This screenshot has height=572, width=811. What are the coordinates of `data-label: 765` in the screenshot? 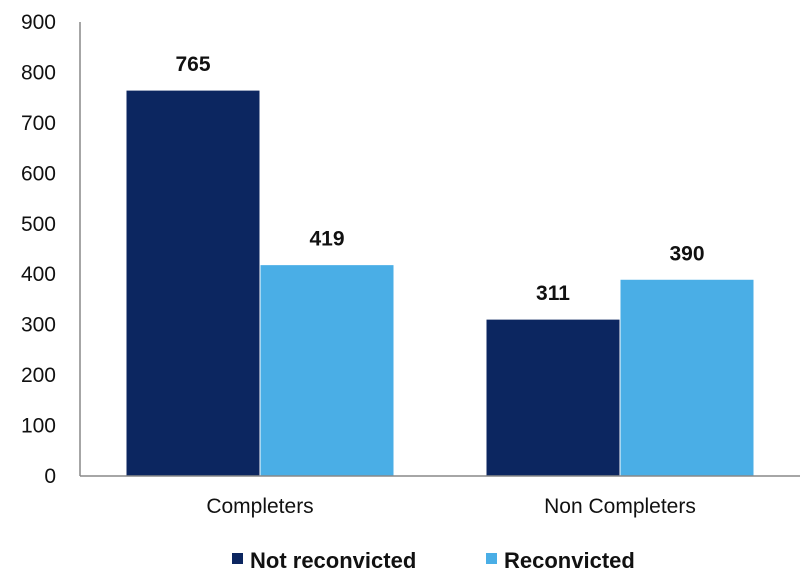 It's located at (192, 64).